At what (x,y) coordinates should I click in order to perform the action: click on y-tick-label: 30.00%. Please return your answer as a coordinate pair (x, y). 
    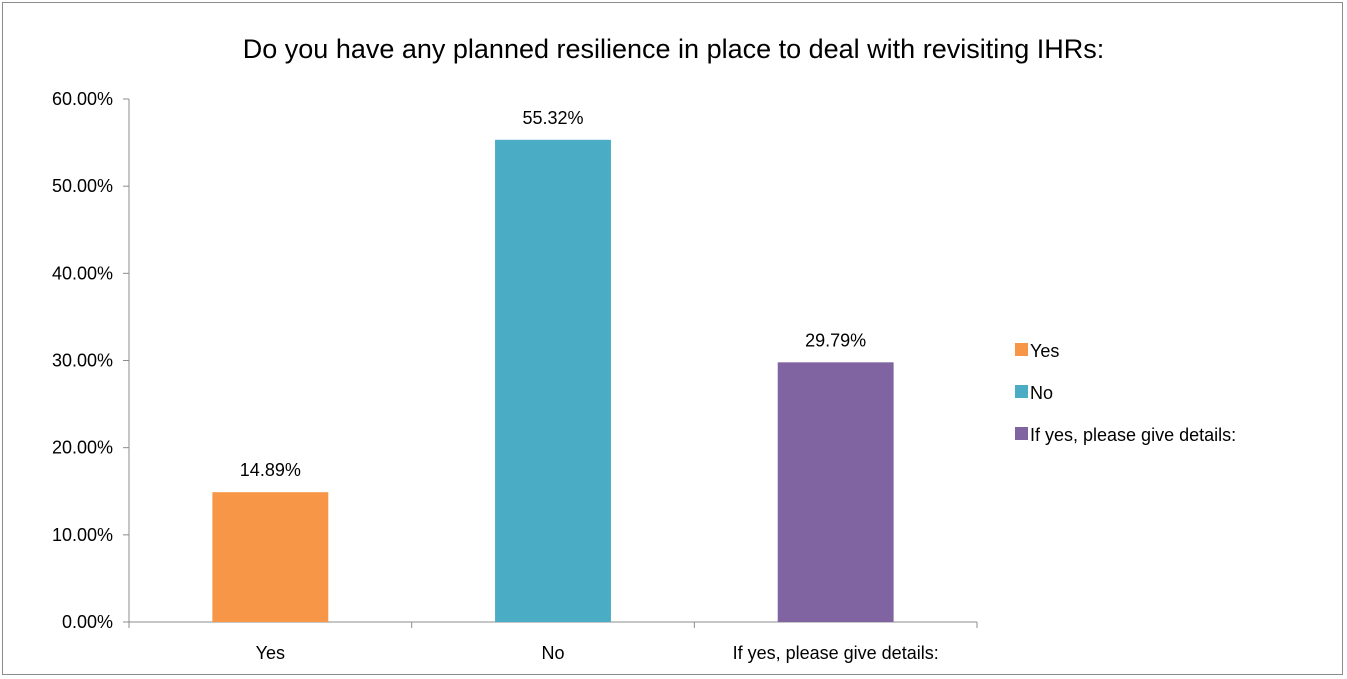
    Looking at the image, I should click on (82, 361).